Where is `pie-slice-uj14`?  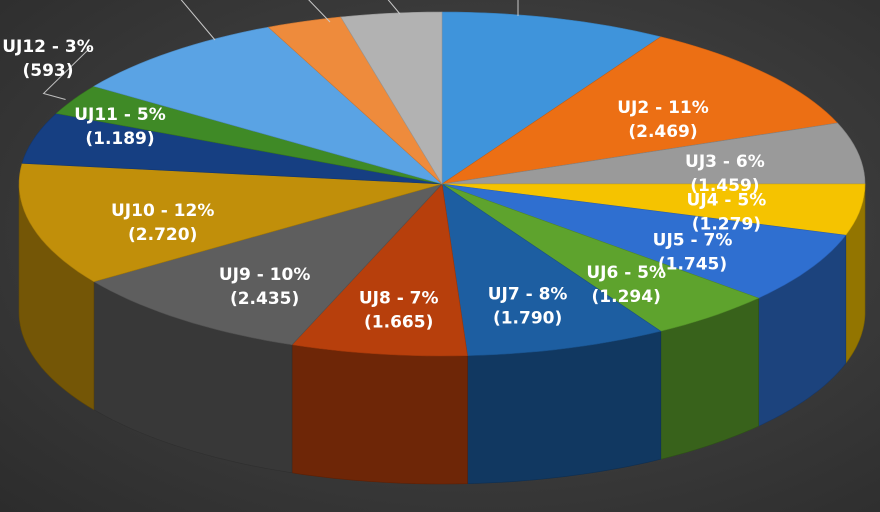 pie-slice-uj14 is located at coordinates (355, 100).